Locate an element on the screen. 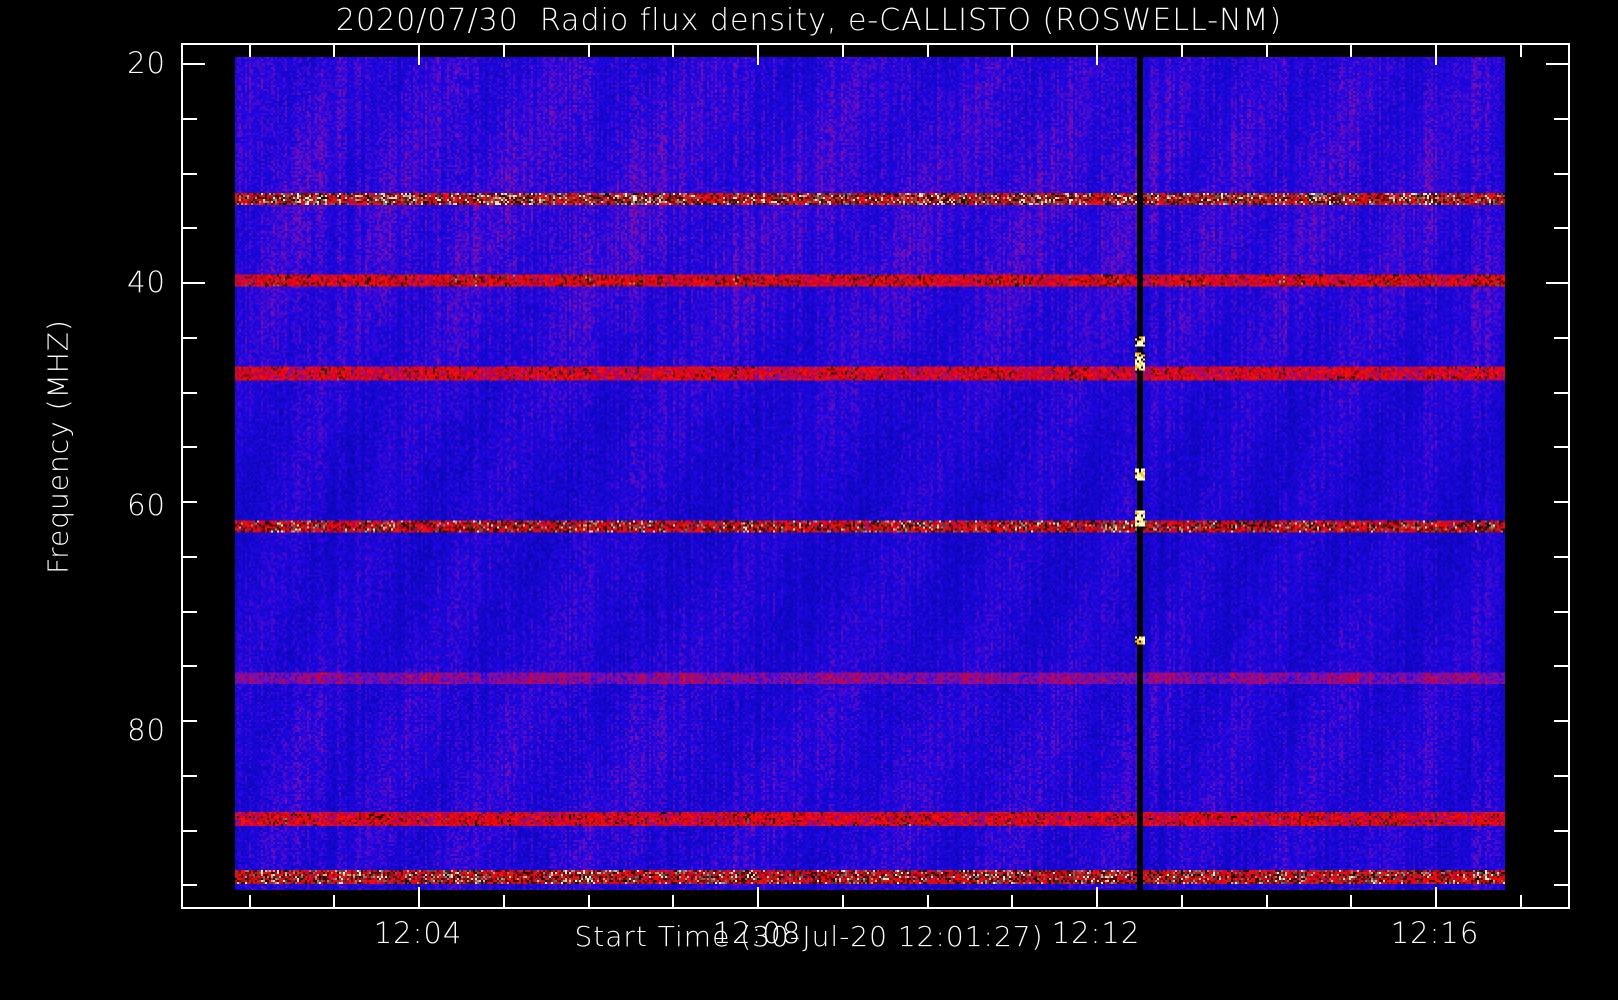  y-tick-label: 20 is located at coordinates (146, 63).